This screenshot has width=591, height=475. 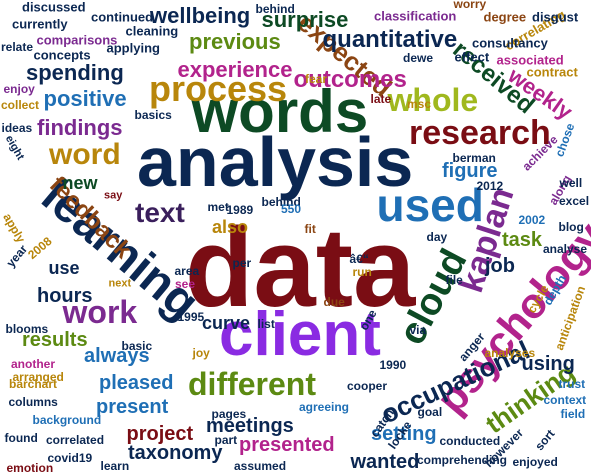 What do you see at coordinates (300, 334) in the screenshot?
I see `word-client: client` at bounding box center [300, 334].